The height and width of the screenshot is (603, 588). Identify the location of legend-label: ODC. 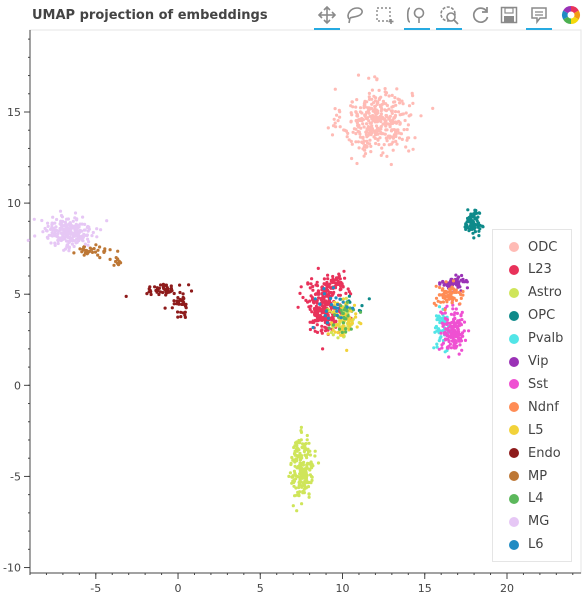
(543, 247).